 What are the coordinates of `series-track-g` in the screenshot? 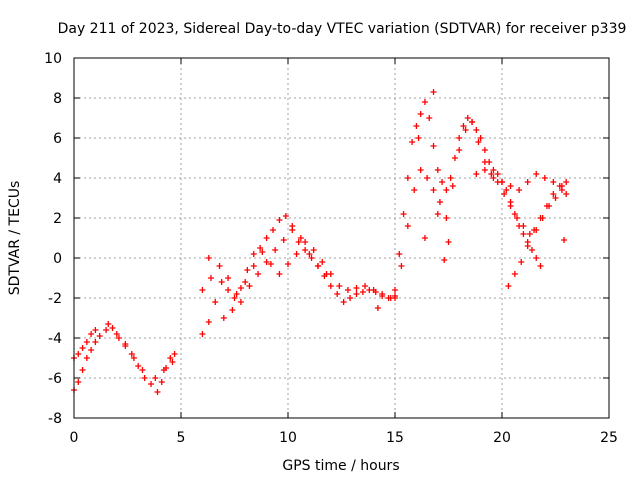 It's located at (481, 210).